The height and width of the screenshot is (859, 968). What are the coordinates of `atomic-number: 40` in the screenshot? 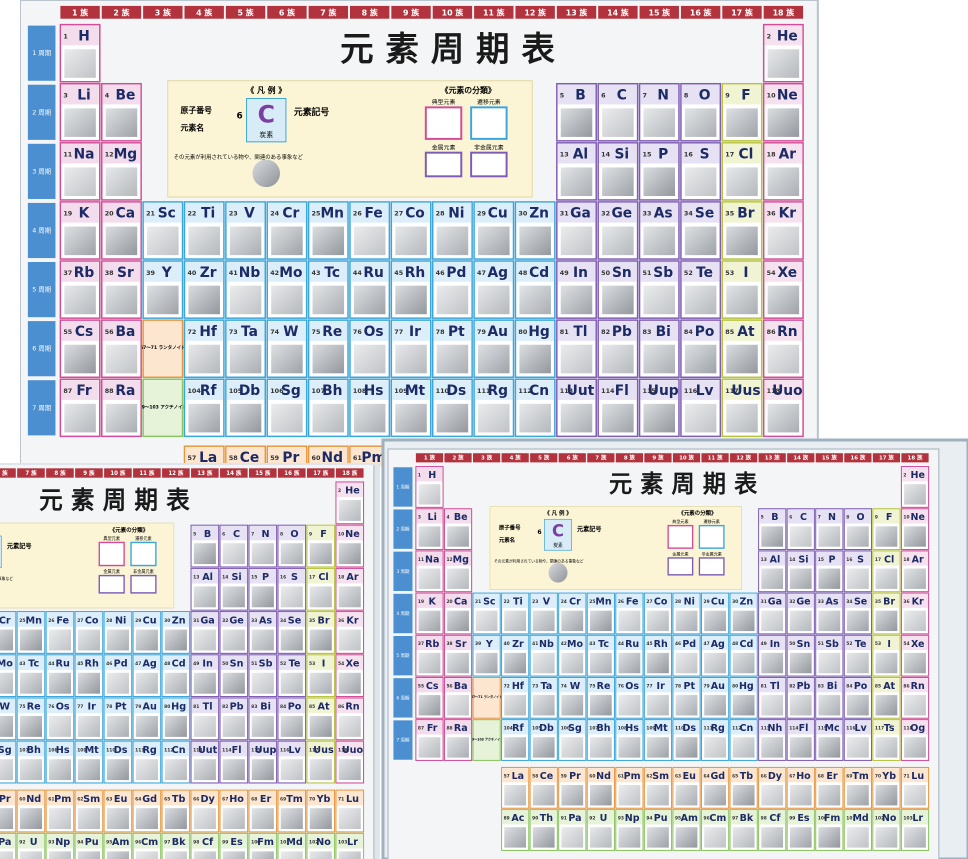 It's located at (191, 273).